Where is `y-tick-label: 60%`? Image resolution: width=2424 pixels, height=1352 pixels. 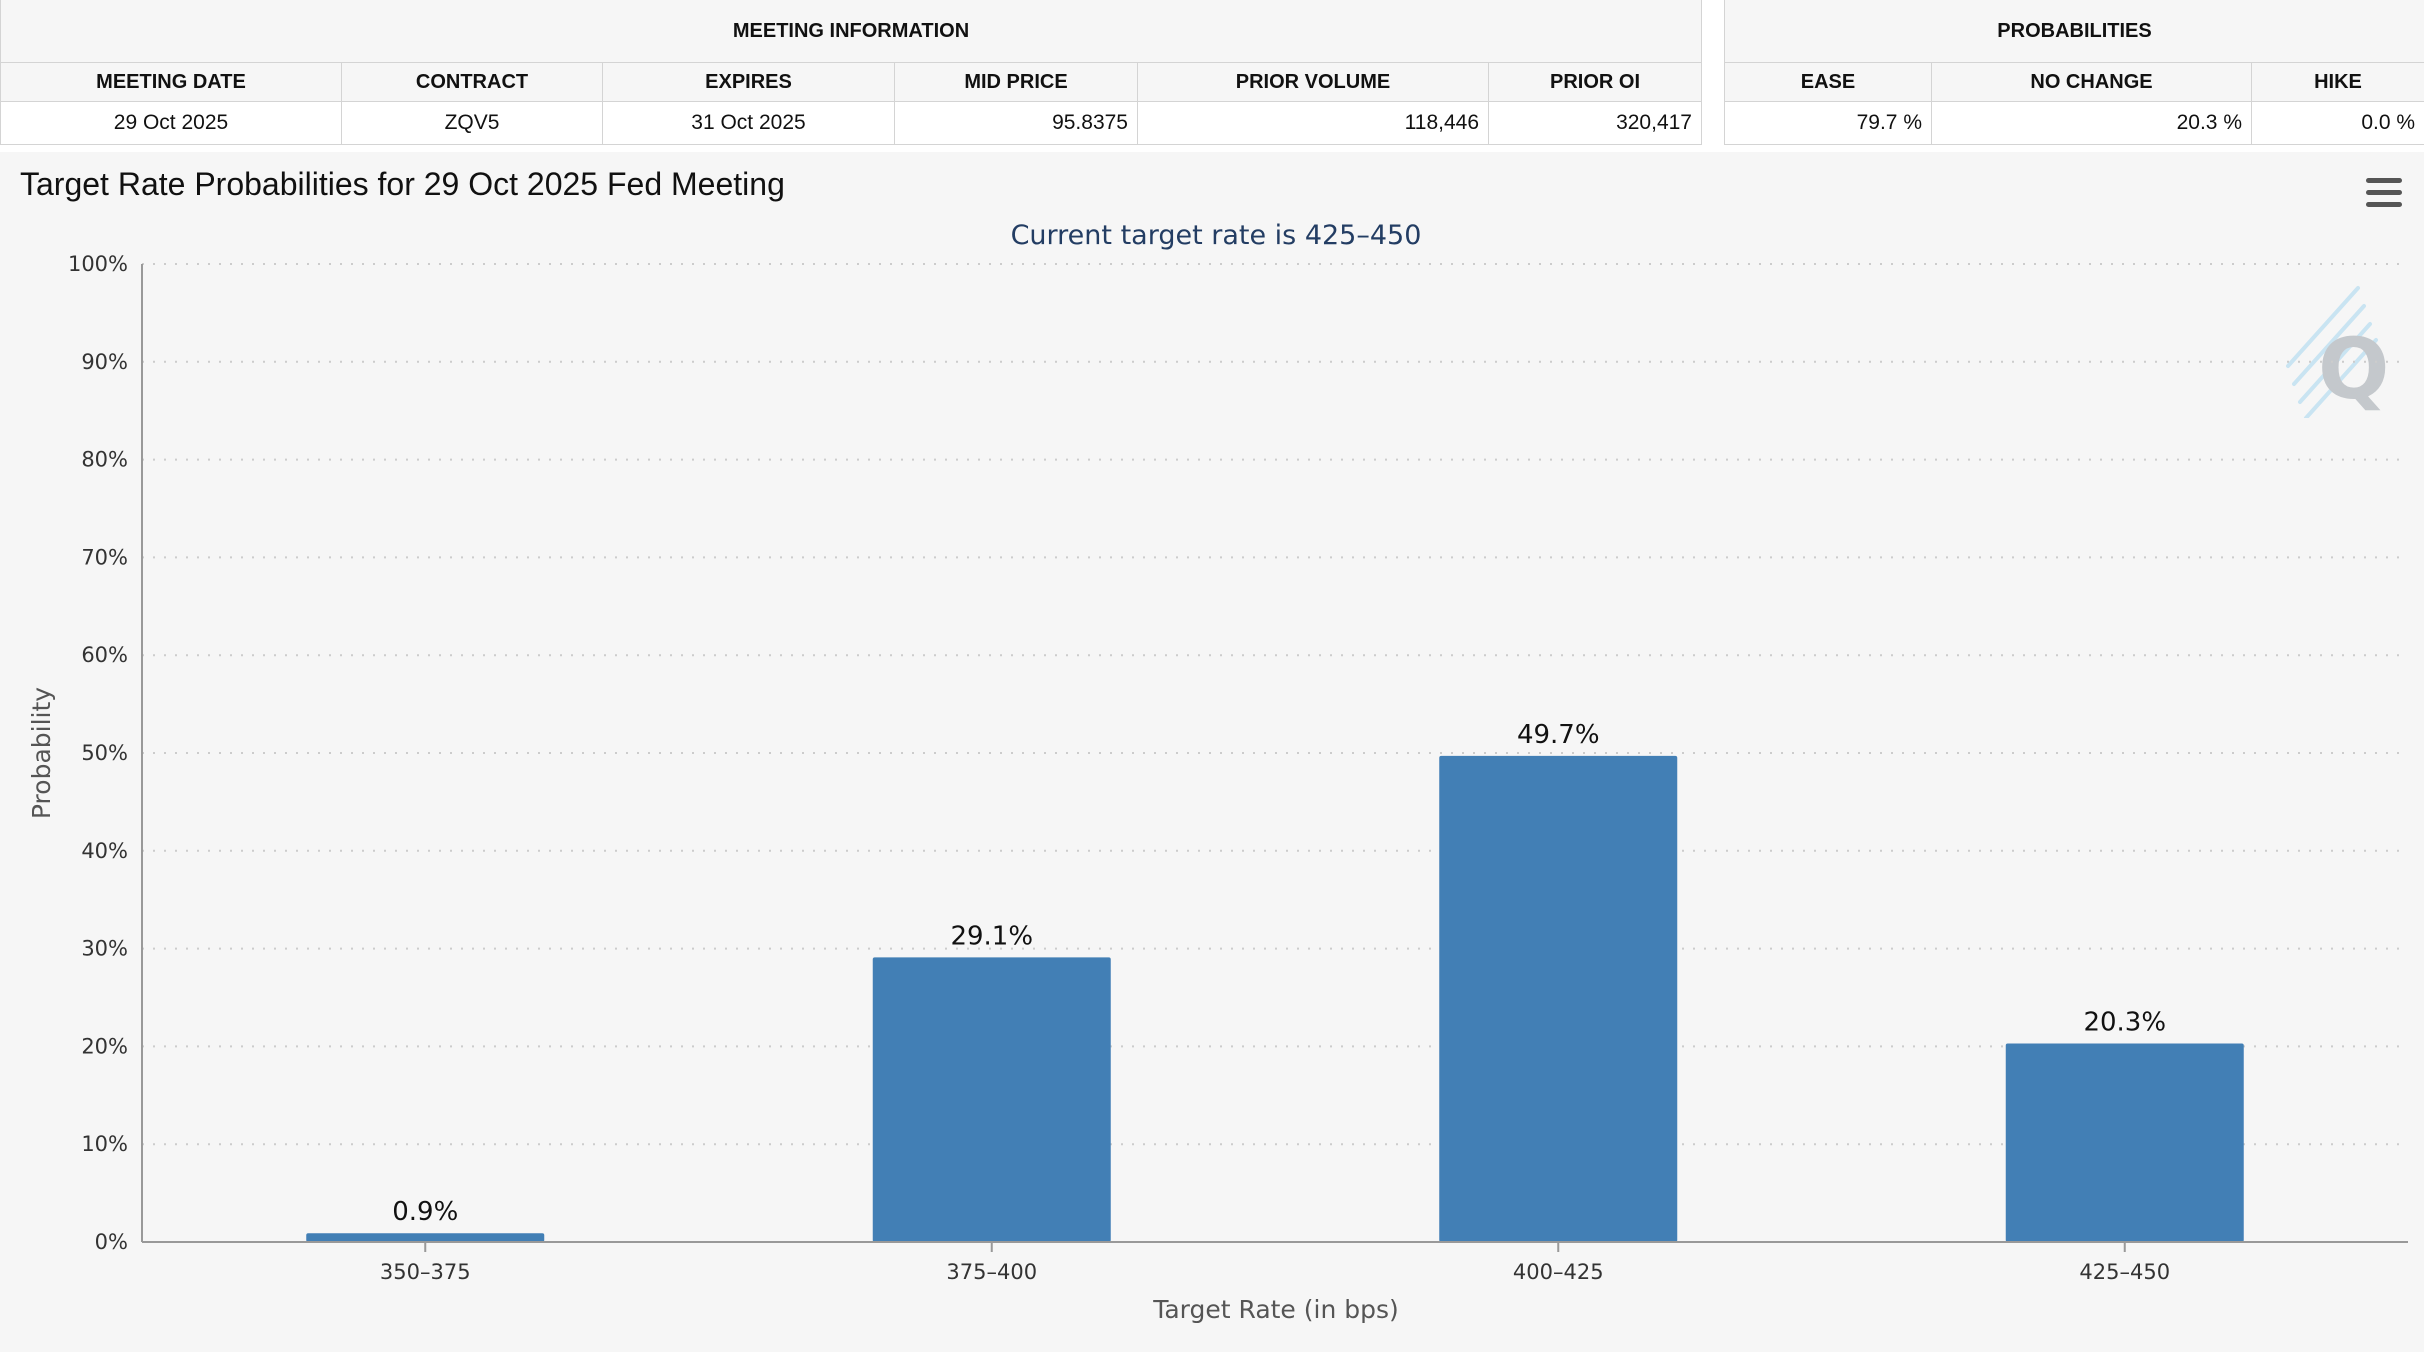
y-tick-label: 60% is located at coordinates (104, 655).